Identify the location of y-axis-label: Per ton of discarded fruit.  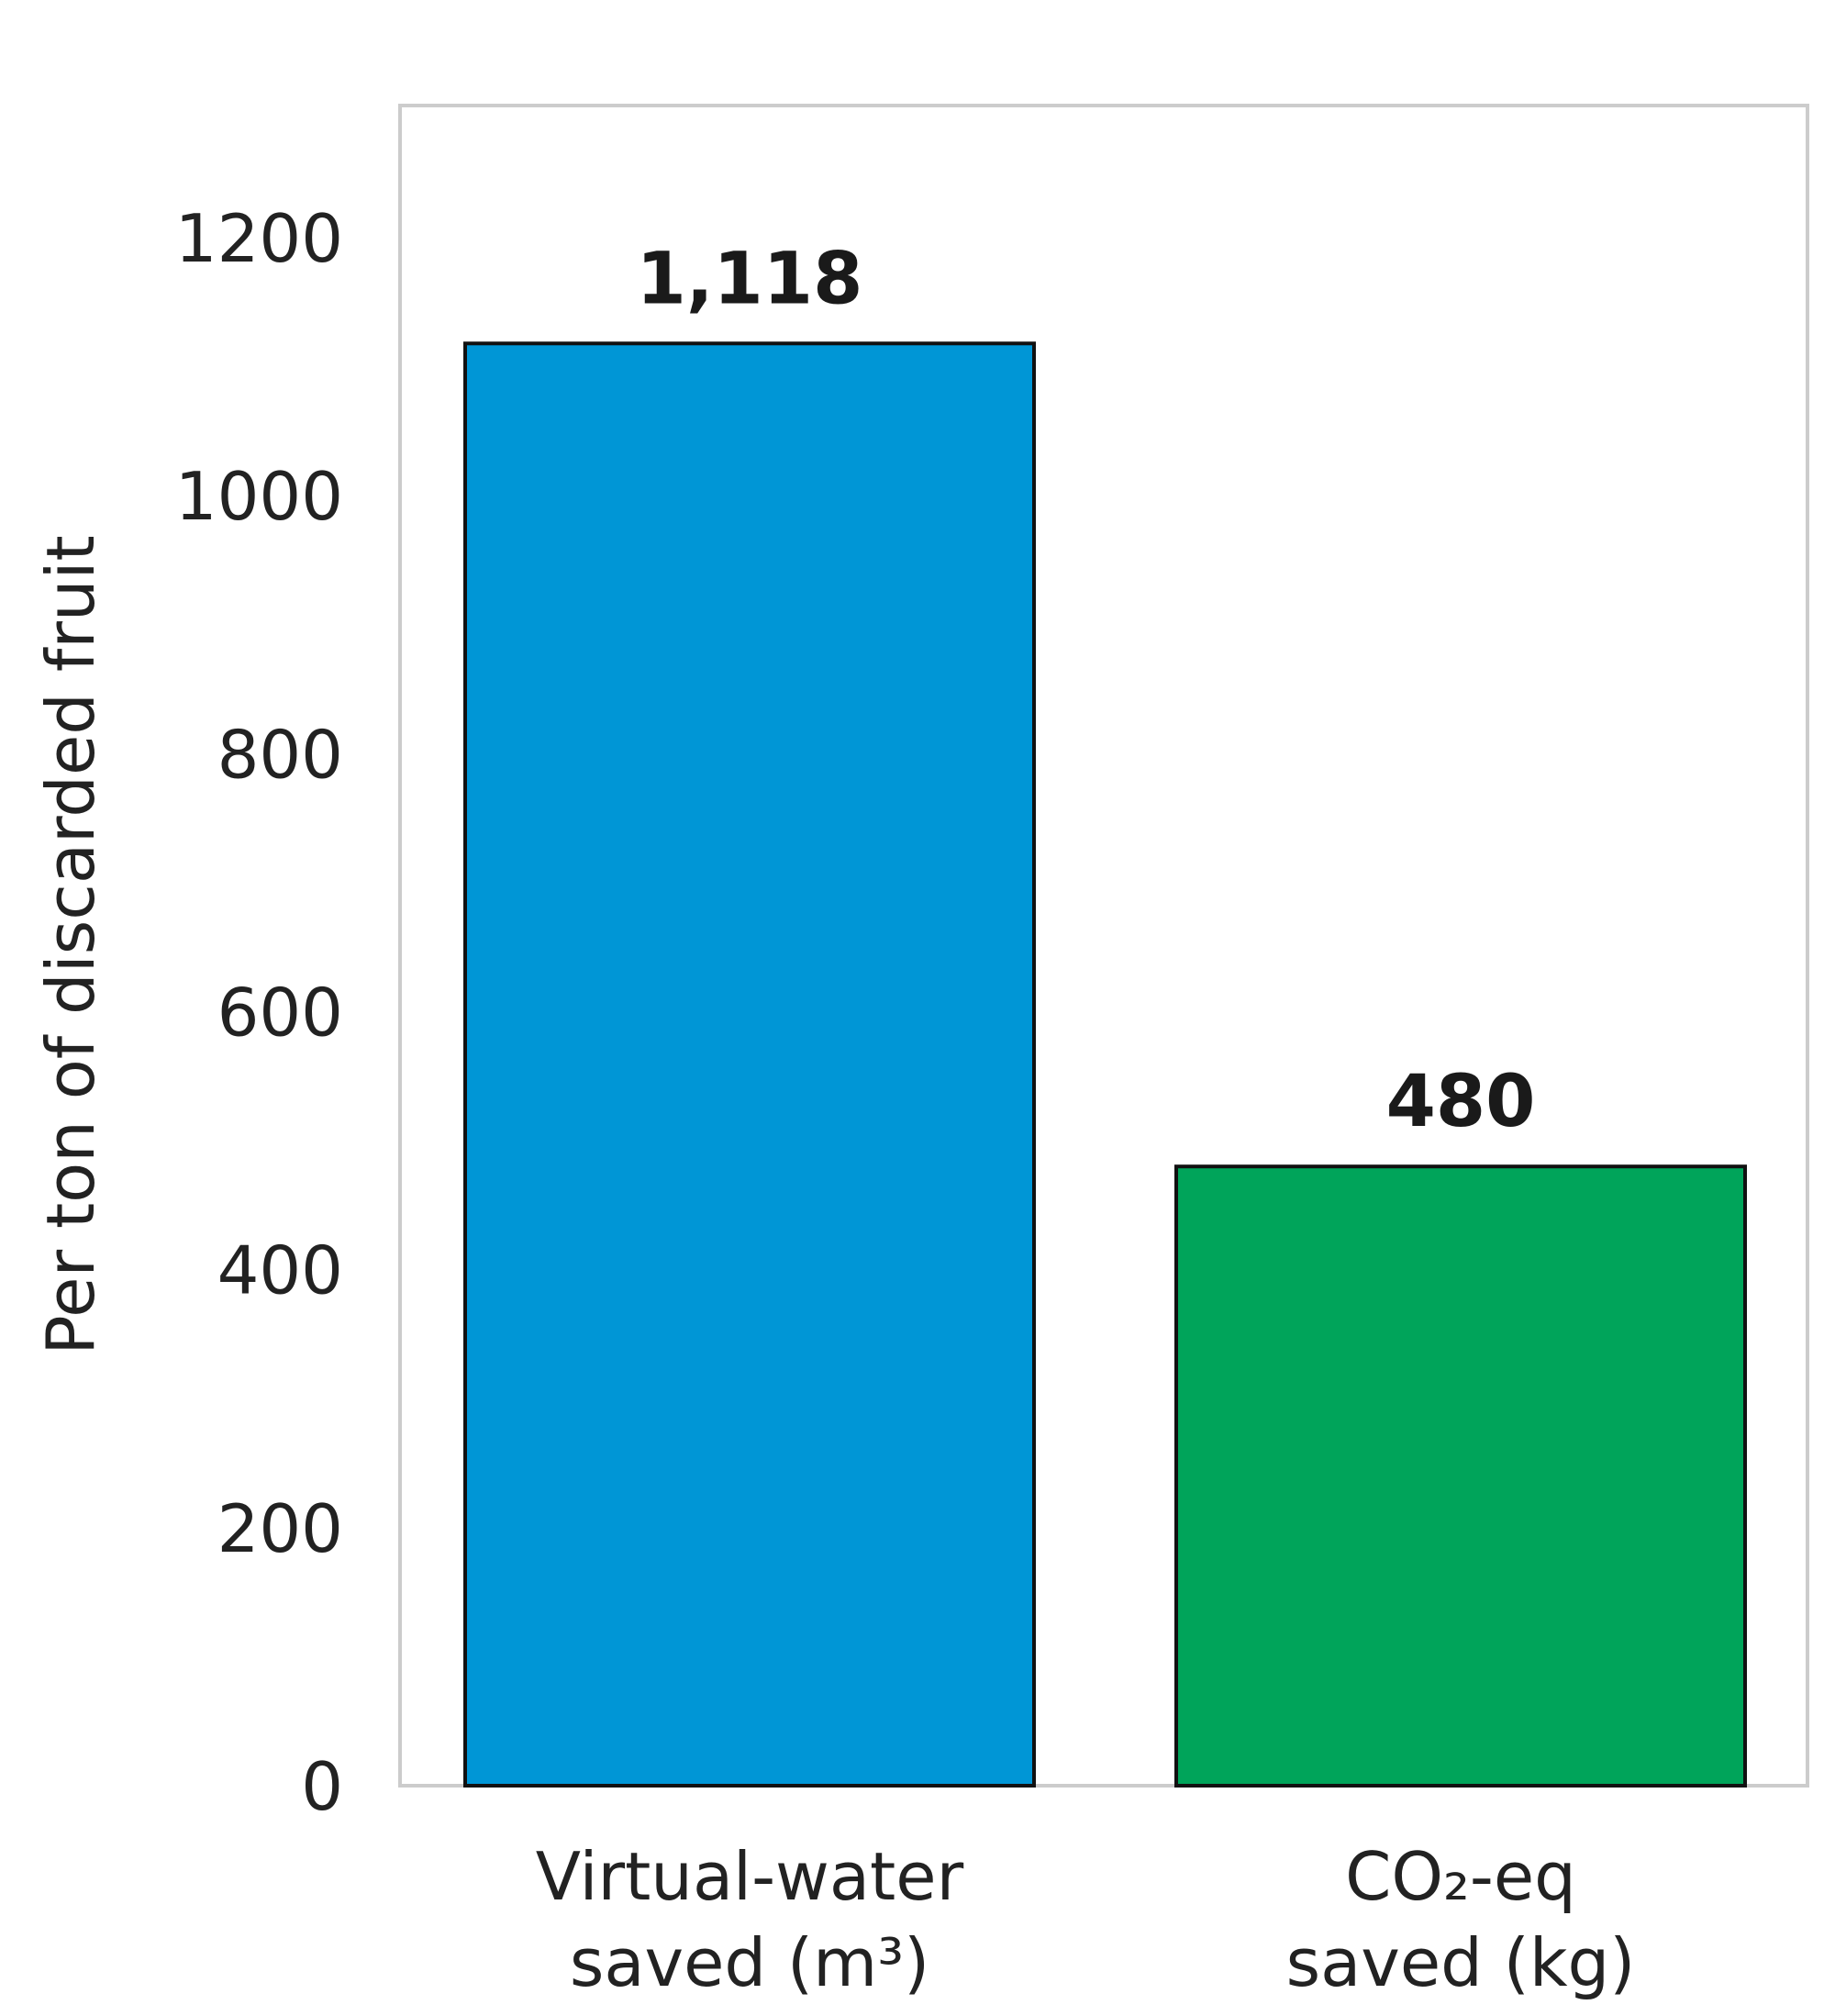
(70, 944).